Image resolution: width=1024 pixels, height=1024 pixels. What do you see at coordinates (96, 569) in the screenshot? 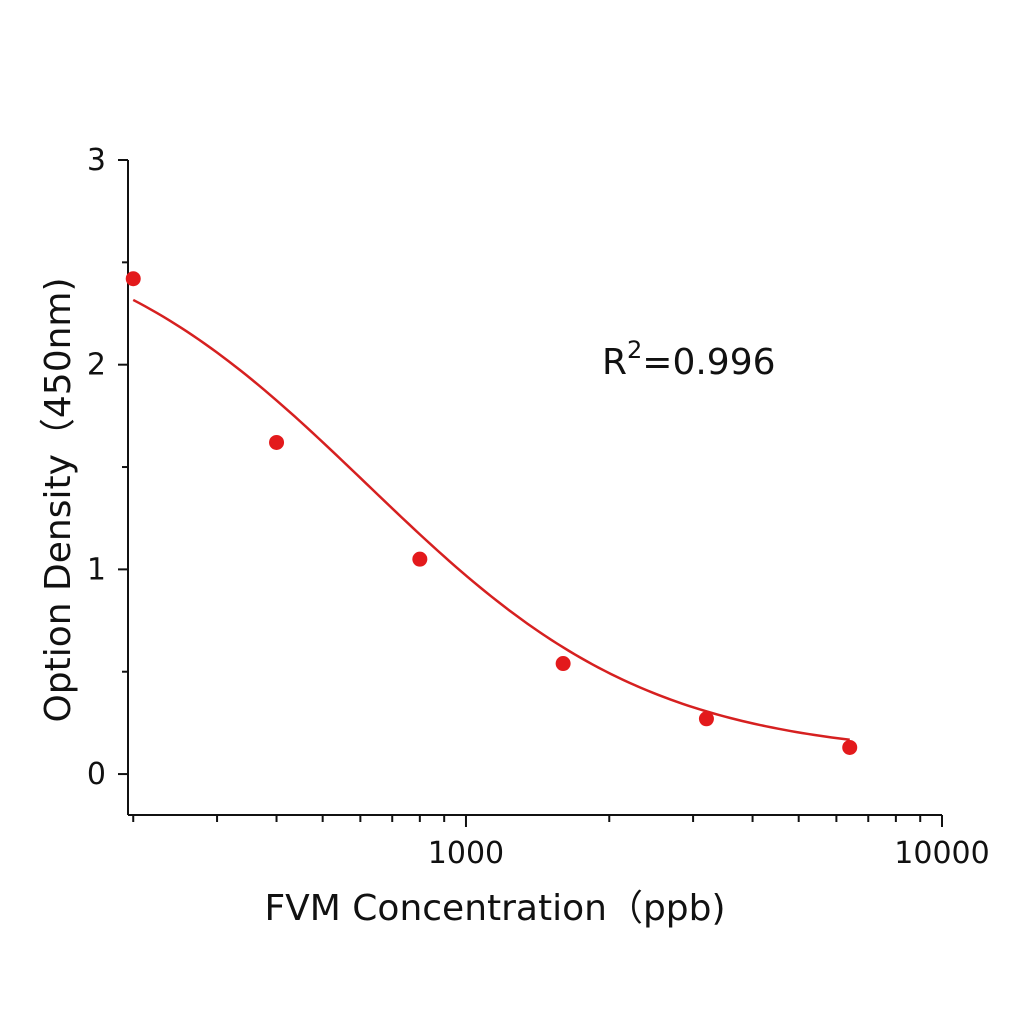
I see `y-tick-label-1: 1` at bounding box center [96, 569].